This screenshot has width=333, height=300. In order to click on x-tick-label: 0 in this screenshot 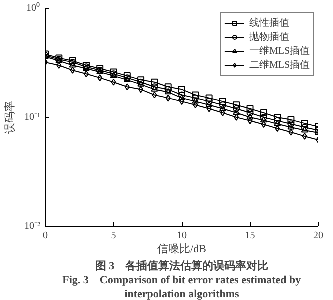, I will do `click(45, 236)`.